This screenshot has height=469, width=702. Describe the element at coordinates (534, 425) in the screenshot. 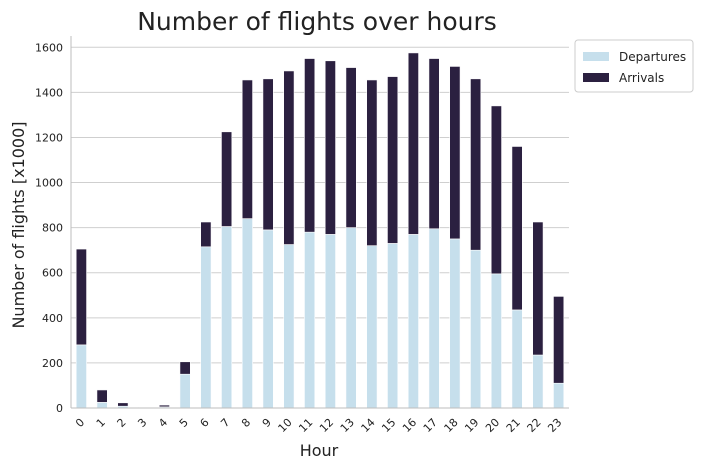

I see `x-tick-label: 22` at that location.